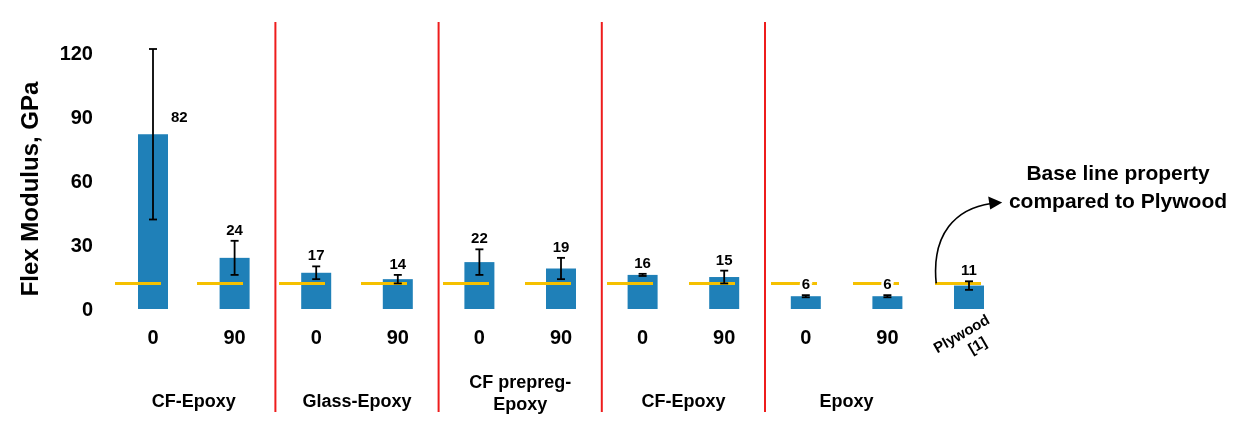  Describe the element at coordinates (76, 53) in the screenshot. I see `y-tick-label: 120` at that location.